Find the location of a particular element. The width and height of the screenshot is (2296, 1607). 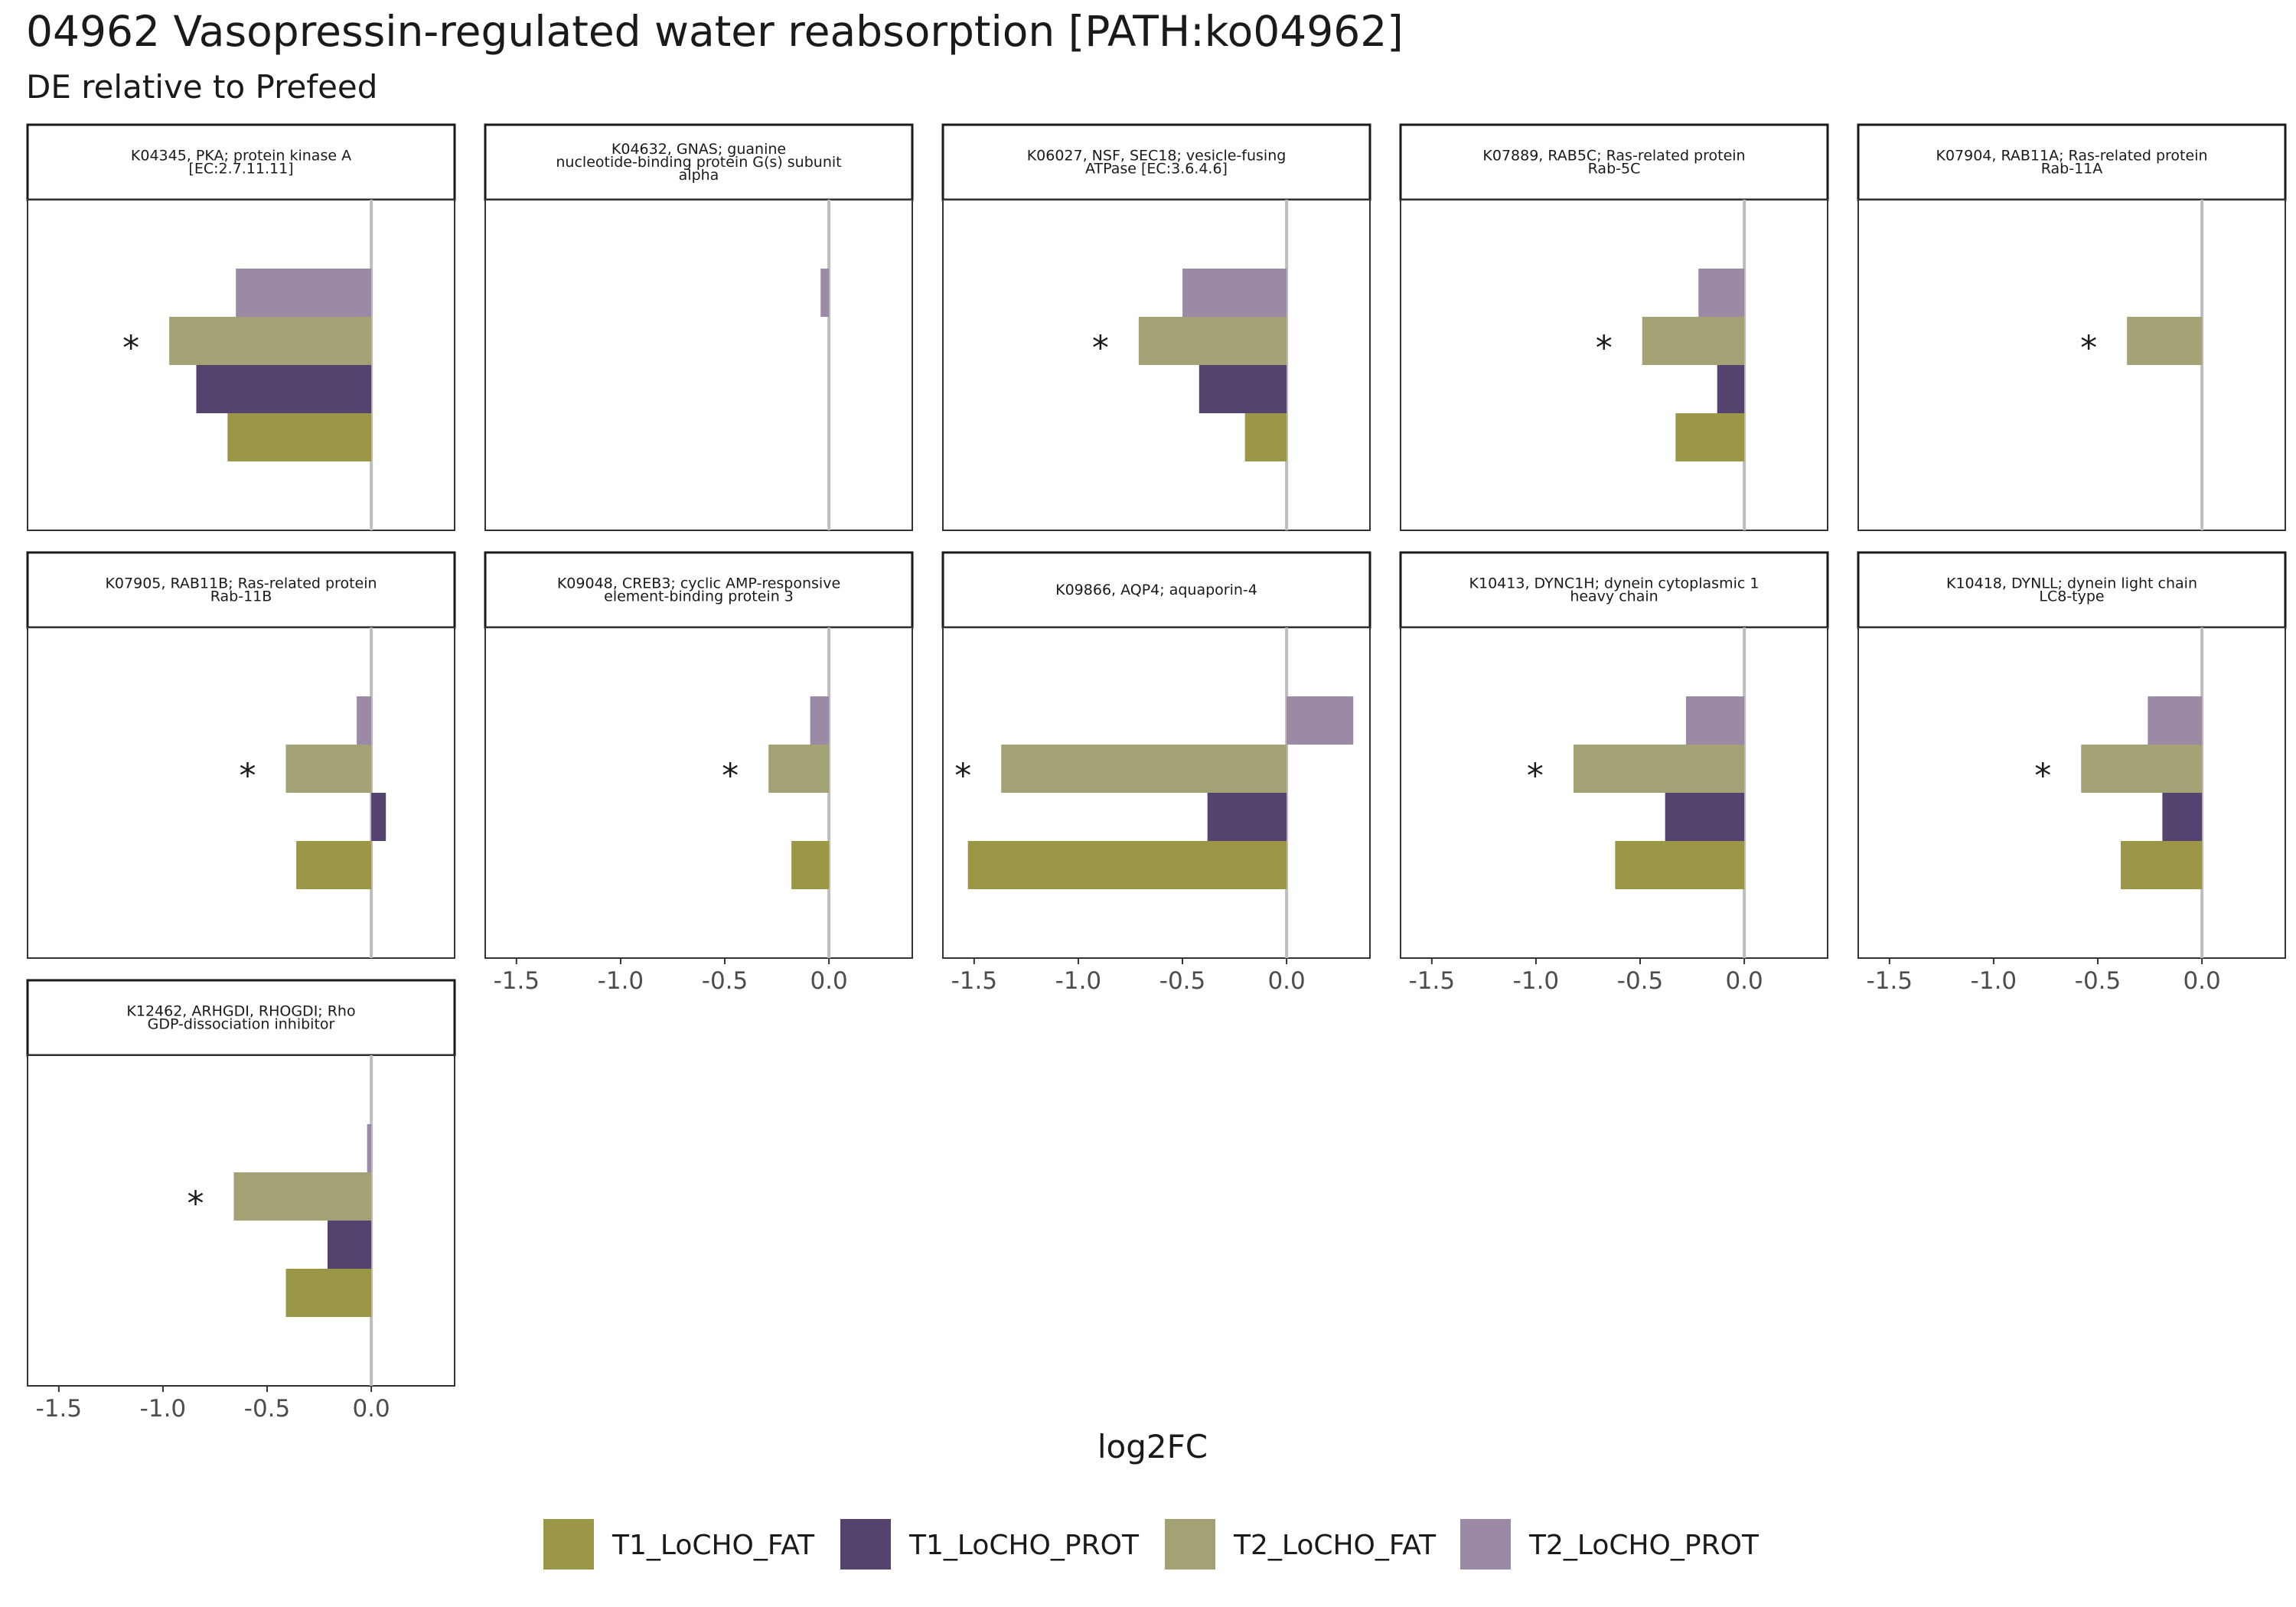

facet-panel: K09866, AQP4; aquaporin-4 * is located at coordinates (1156, 755).